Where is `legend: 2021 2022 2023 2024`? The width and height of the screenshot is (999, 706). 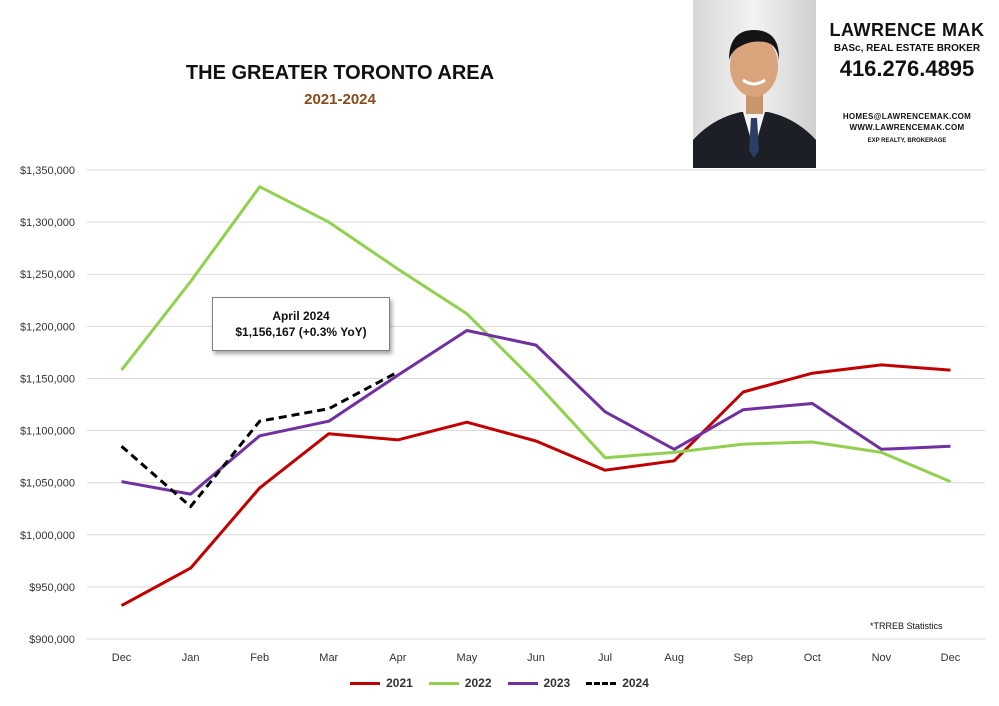
legend: 2021 2022 2023 2024 is located at coordinates (499, 683).